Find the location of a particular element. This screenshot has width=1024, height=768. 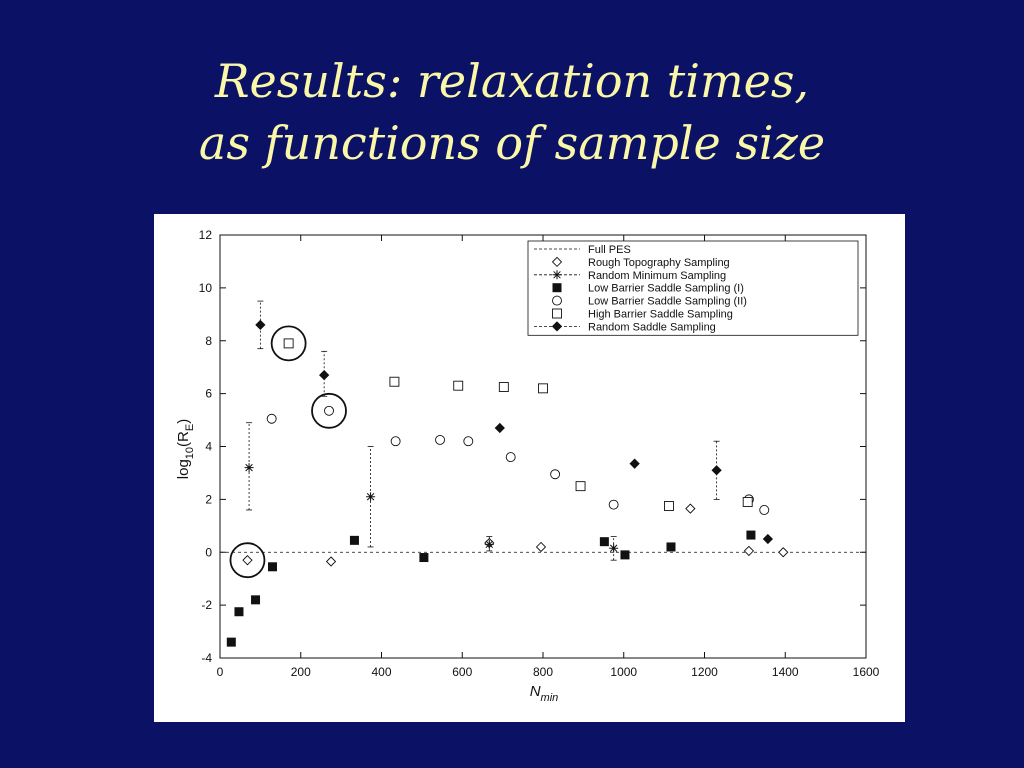

y-tick-label: 12 is located at coordinates (206, 235).